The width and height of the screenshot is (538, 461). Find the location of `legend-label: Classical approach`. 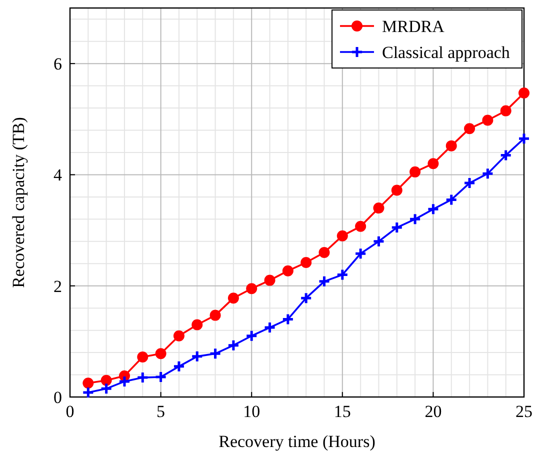

legend-label: Classical approach is located at coordinates (446, 52).